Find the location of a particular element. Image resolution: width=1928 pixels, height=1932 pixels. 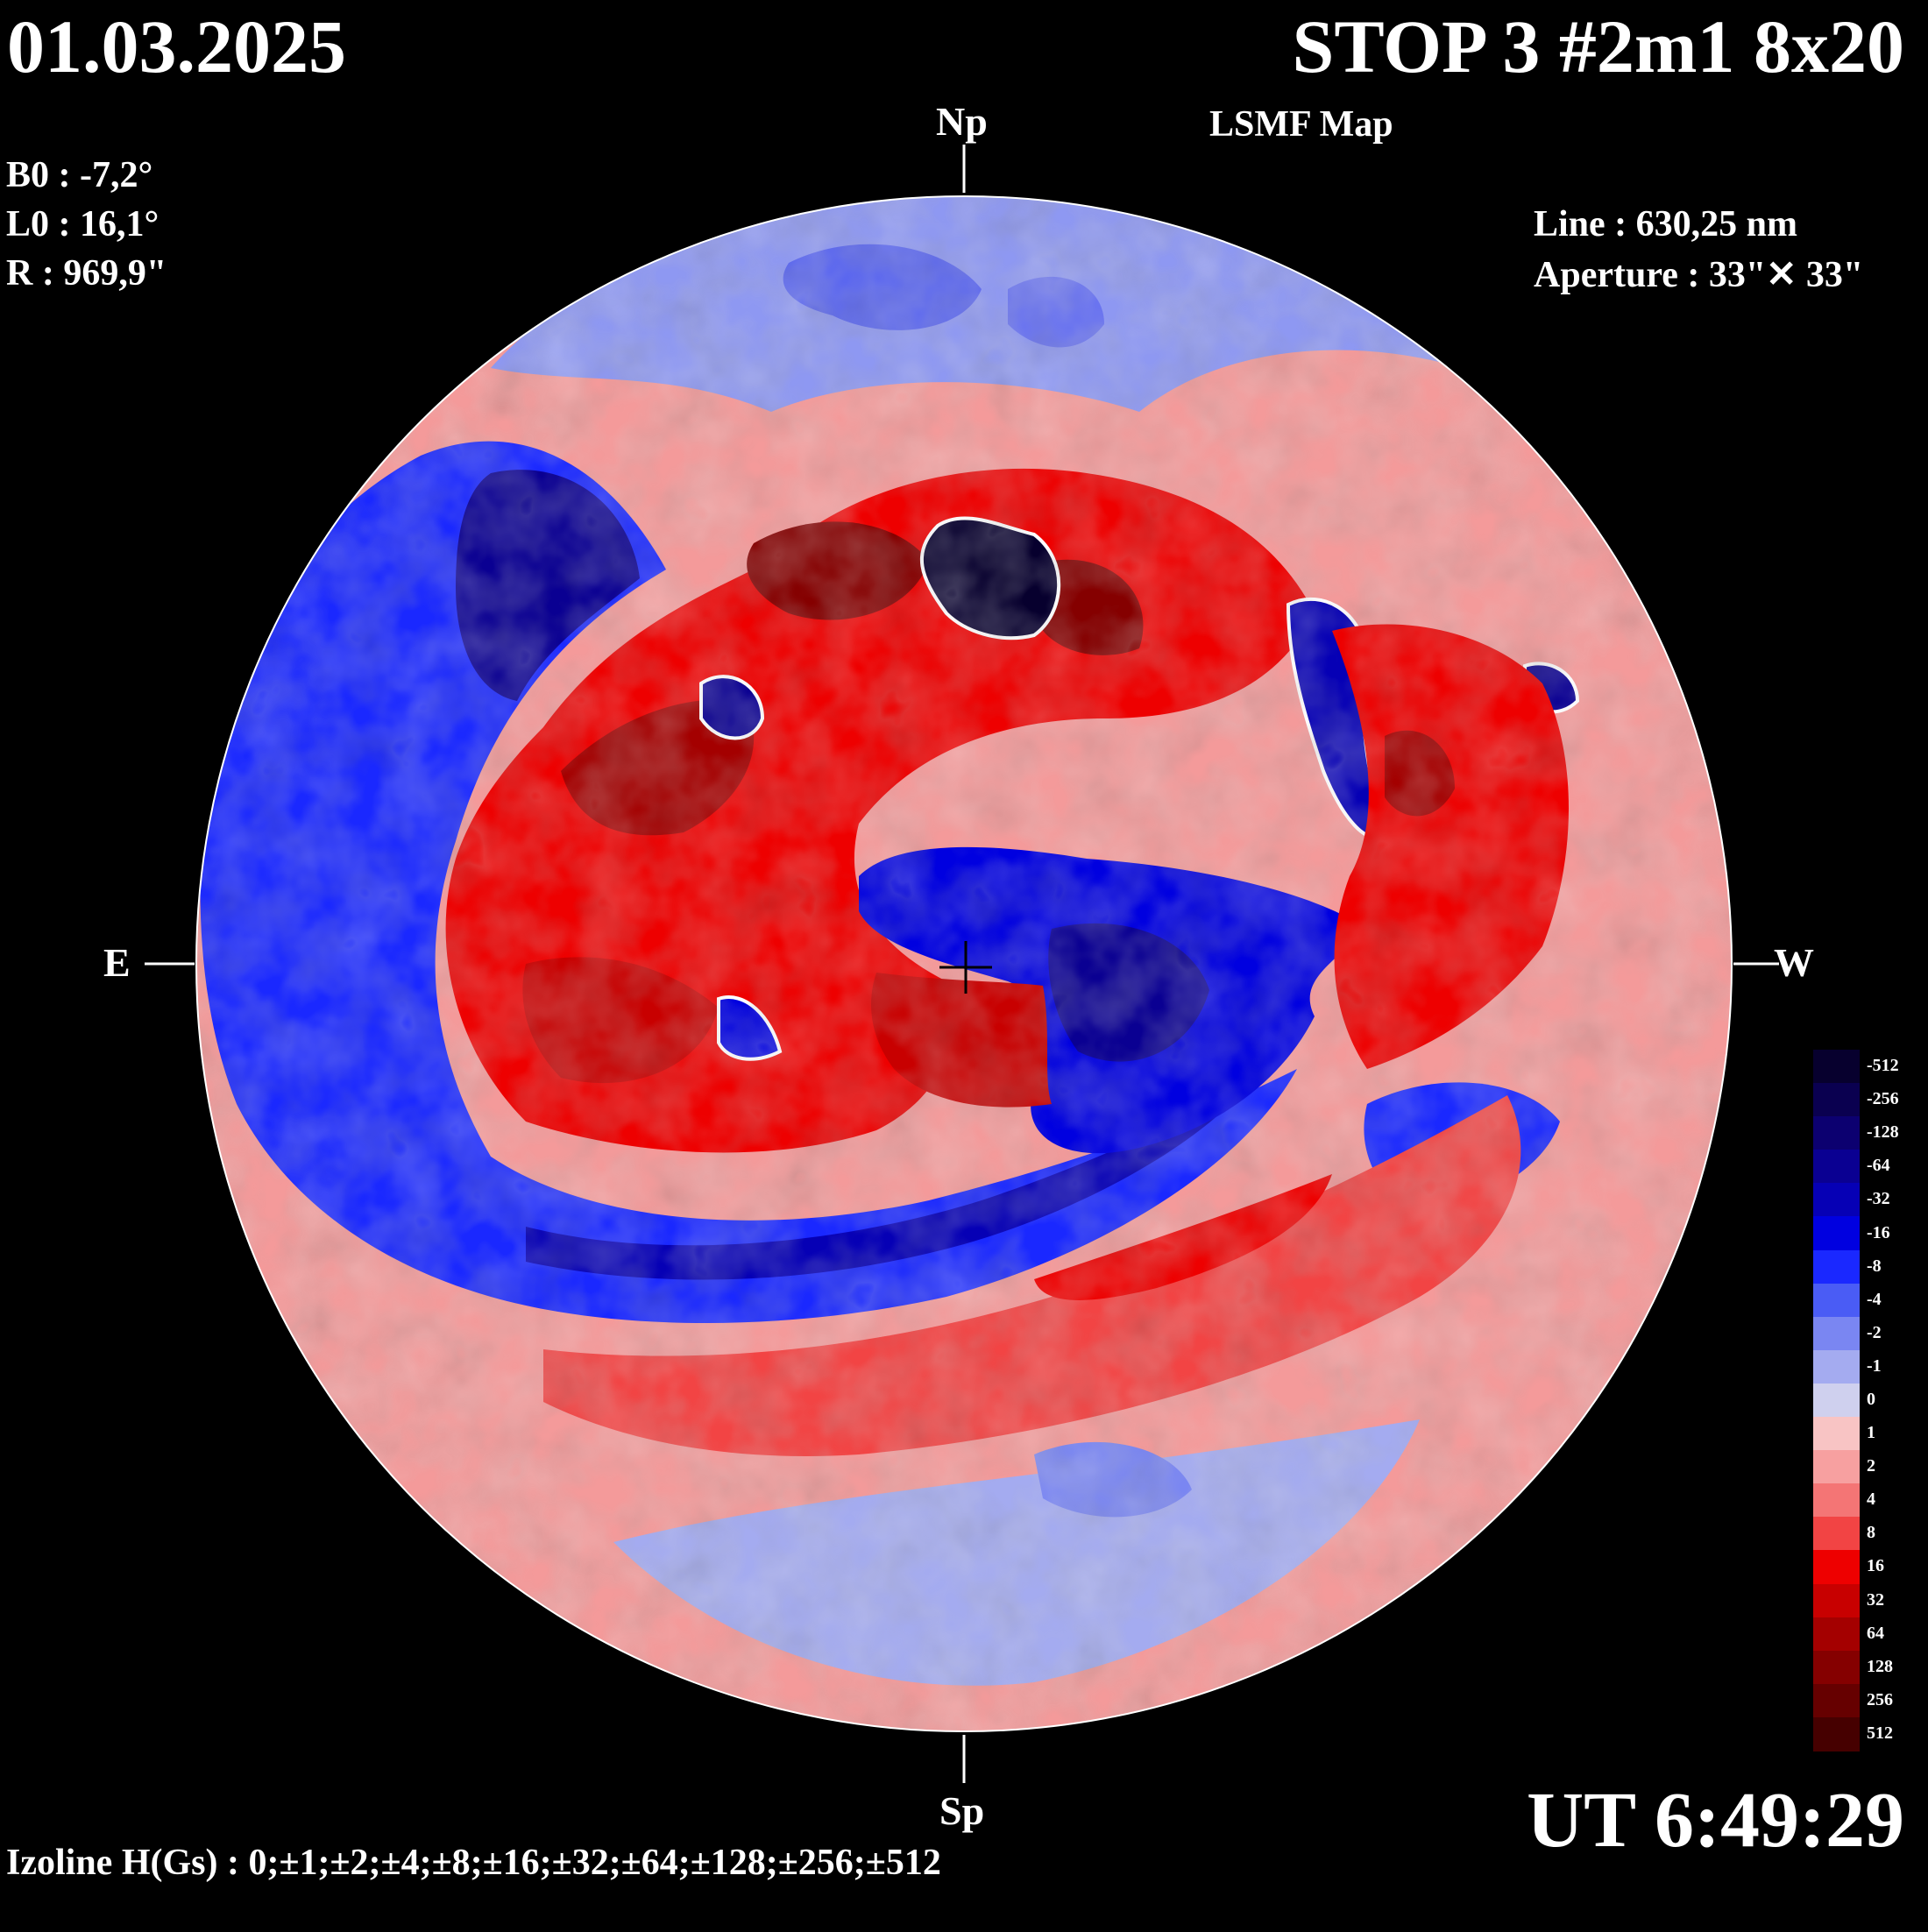

east-label: E is located at coordinates (117, 962).